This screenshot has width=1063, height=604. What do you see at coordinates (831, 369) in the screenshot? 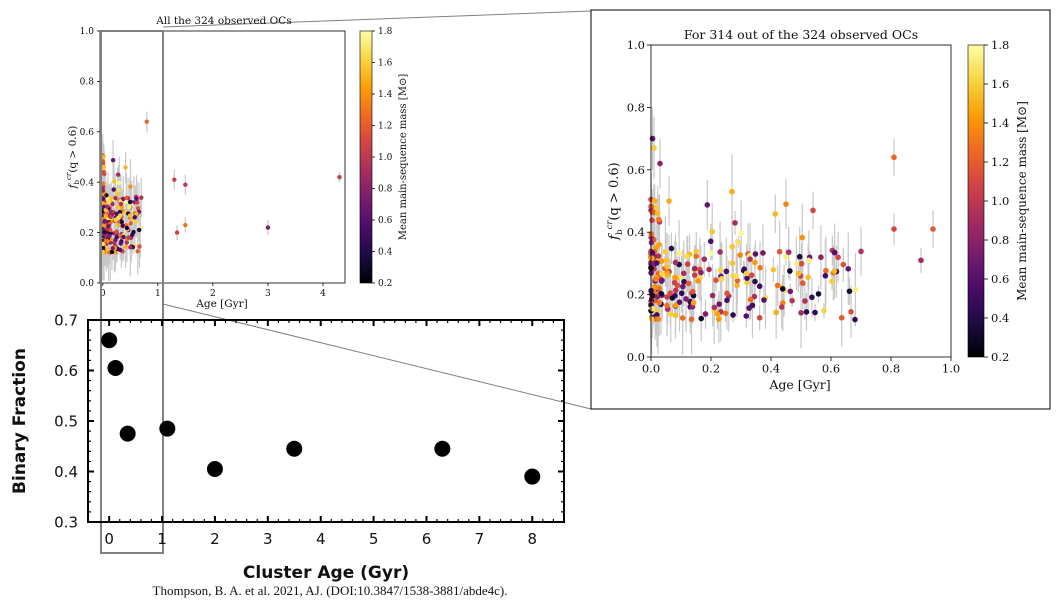
I see `x-tick-label: 0.6` at bounding box center [831, 369].